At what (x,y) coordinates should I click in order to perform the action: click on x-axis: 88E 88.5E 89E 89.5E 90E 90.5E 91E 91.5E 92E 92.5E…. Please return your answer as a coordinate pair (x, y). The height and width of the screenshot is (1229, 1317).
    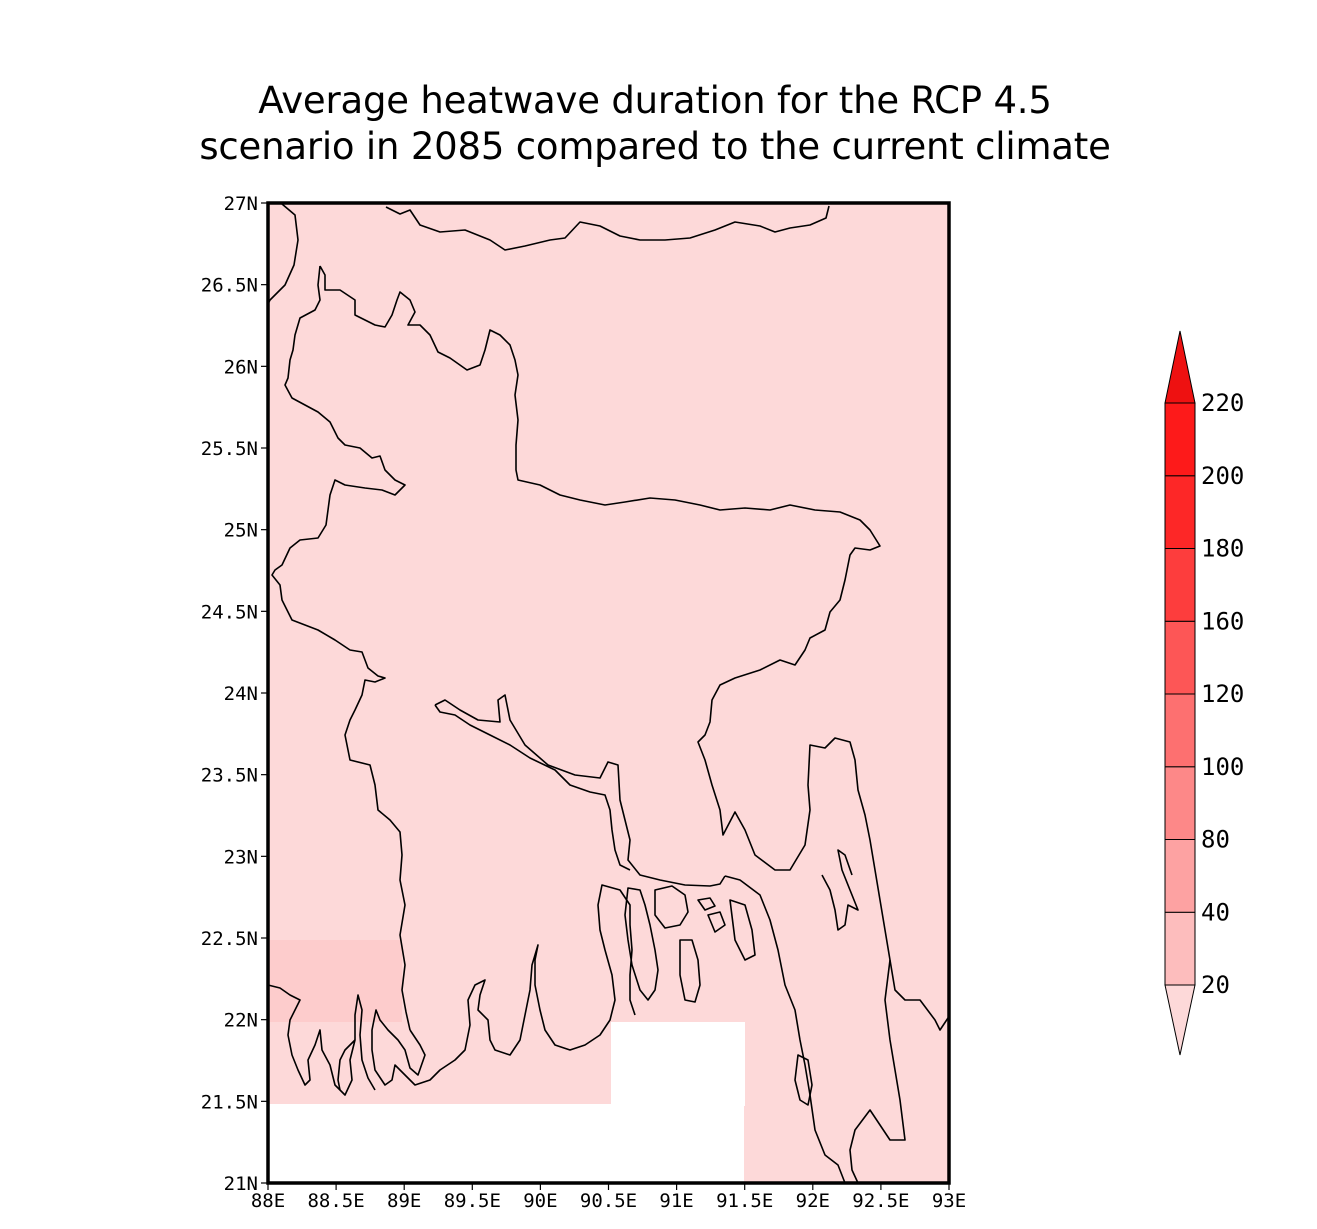
    Looking at the image, I should click on (608, 1197).